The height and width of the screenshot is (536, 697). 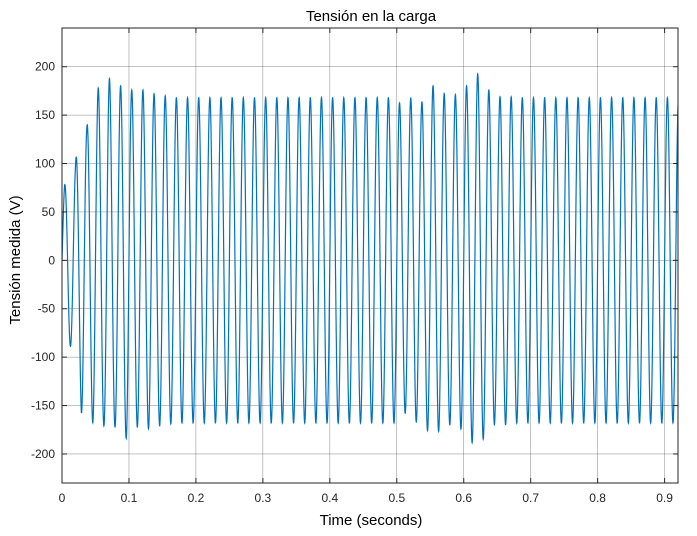 What do you see at coordinates (597, 498) in the screenshot?
I see `x-tick-label: 0.8` at bounding box center [597, 498].